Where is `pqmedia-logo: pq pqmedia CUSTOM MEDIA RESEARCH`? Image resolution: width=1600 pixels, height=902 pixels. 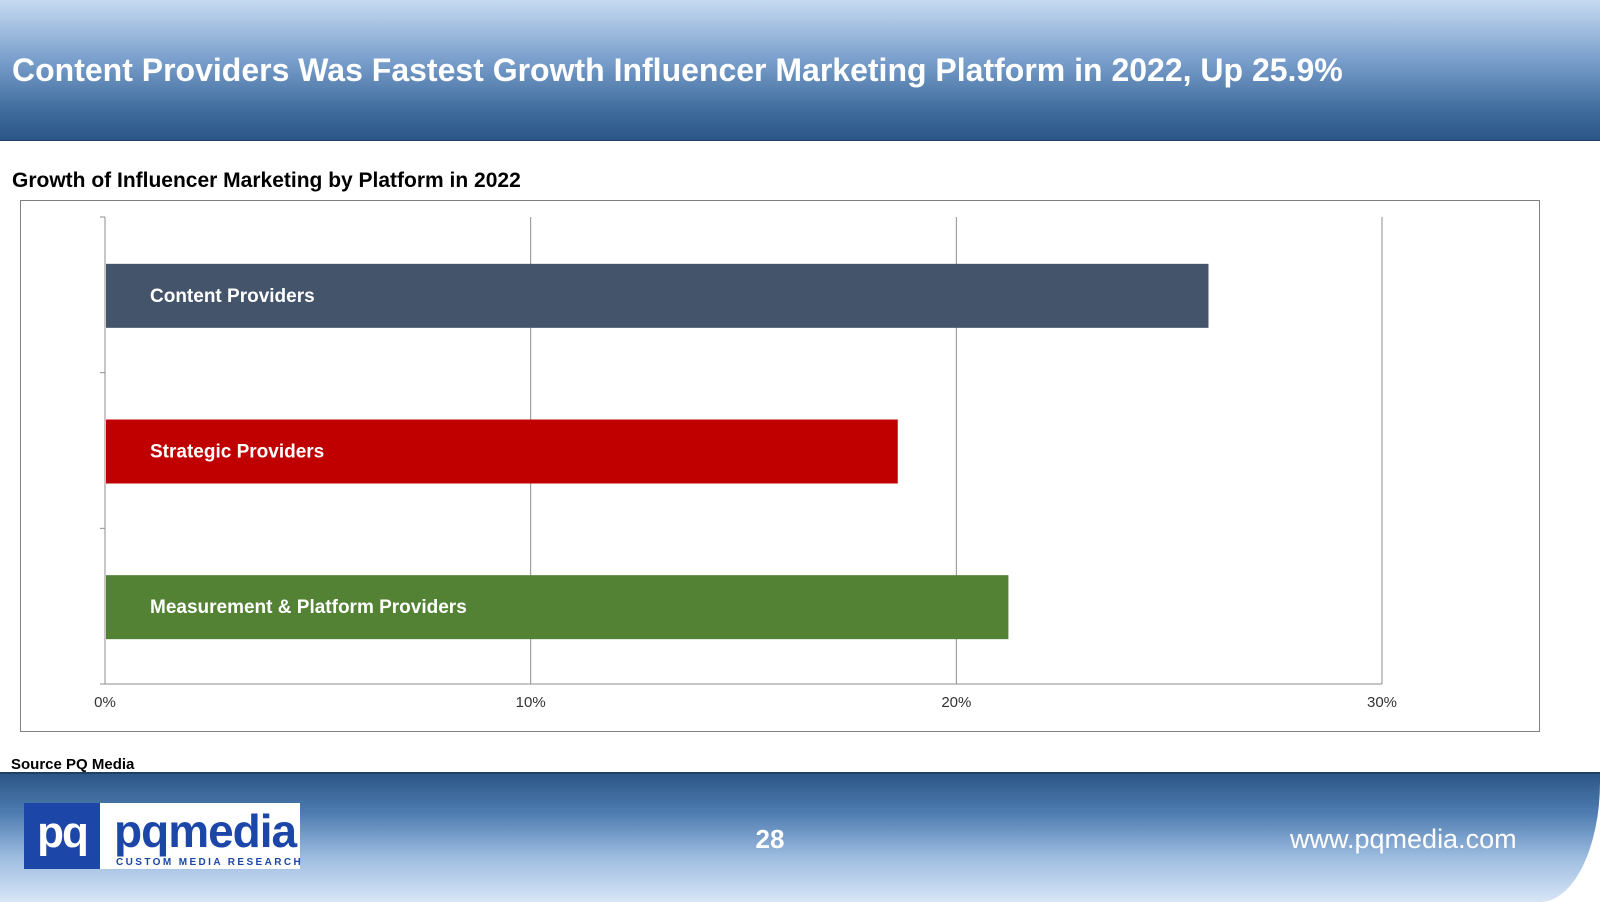 pqmedia-logo: pq pqmedia CUSTOM MEDIA RESEARCH is located at coordinates (164, 836).